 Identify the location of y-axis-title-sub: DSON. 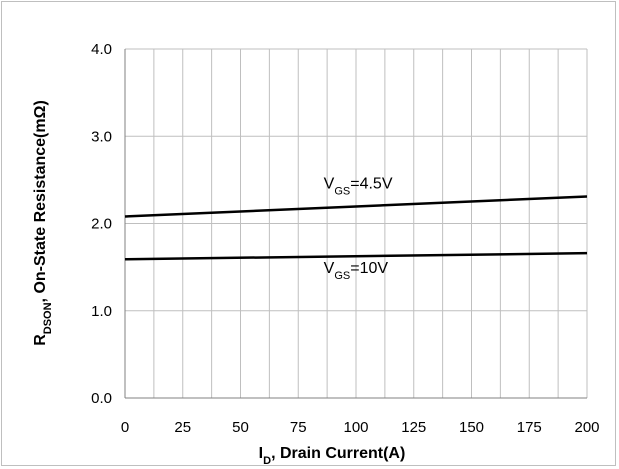
(48, 318).